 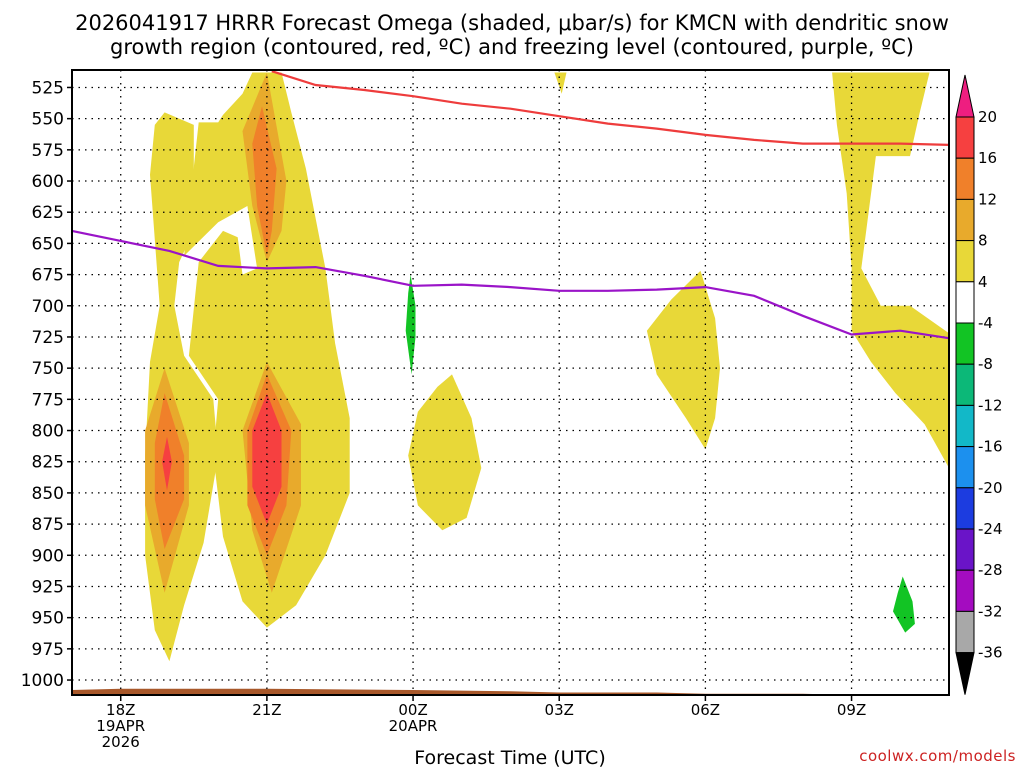 What do you see at coordinates (120, 726) in the screenshot?
I see `x-tick-label-0-1: 19APR` at bounding box center [120, 726].